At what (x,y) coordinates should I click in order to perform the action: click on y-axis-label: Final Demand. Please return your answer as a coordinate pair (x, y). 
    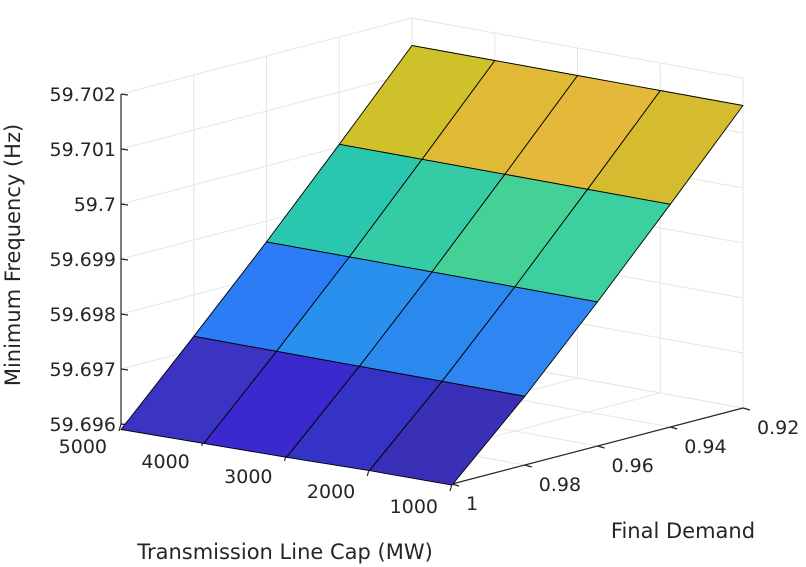
    Looking at the image, I should click on (683, 531).